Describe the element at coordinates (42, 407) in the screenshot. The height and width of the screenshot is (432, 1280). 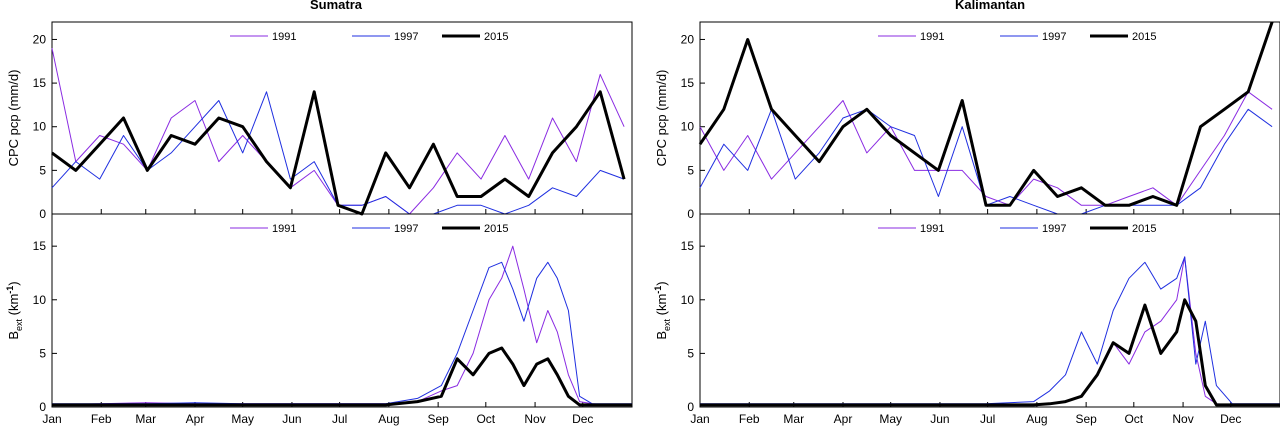
I see `sumatra-bext-ytick-label-0: 0` at that location.